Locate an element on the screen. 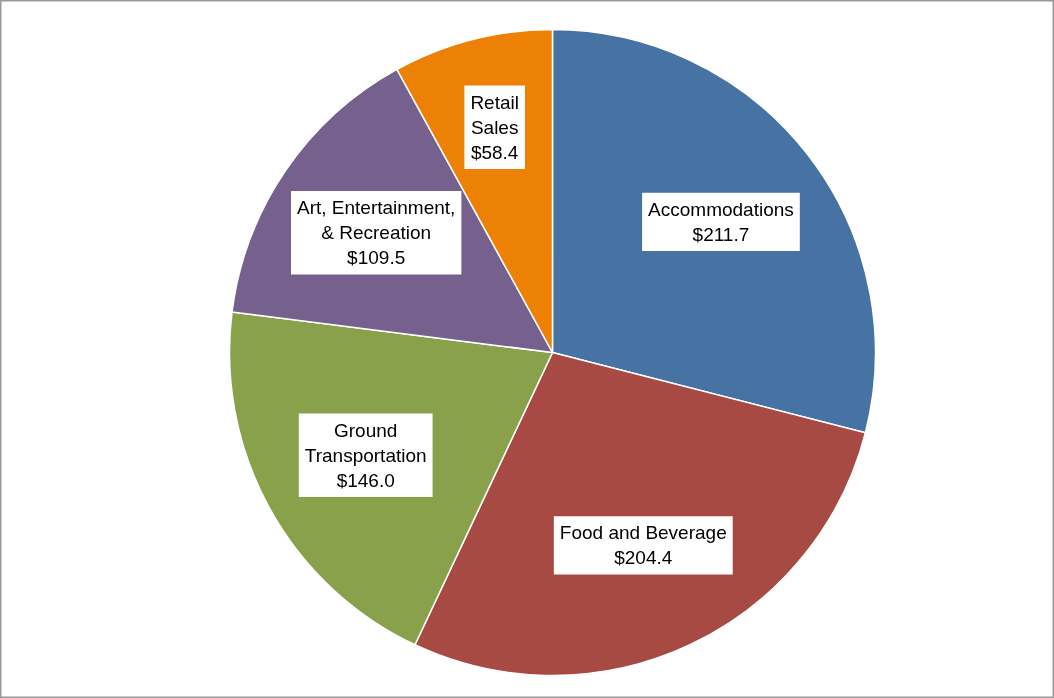 Image resolution: width=1054 pixels, height=698 pixels. slice-label: Art, Entertainment, & Recreation is located at coordinates (376, 220).